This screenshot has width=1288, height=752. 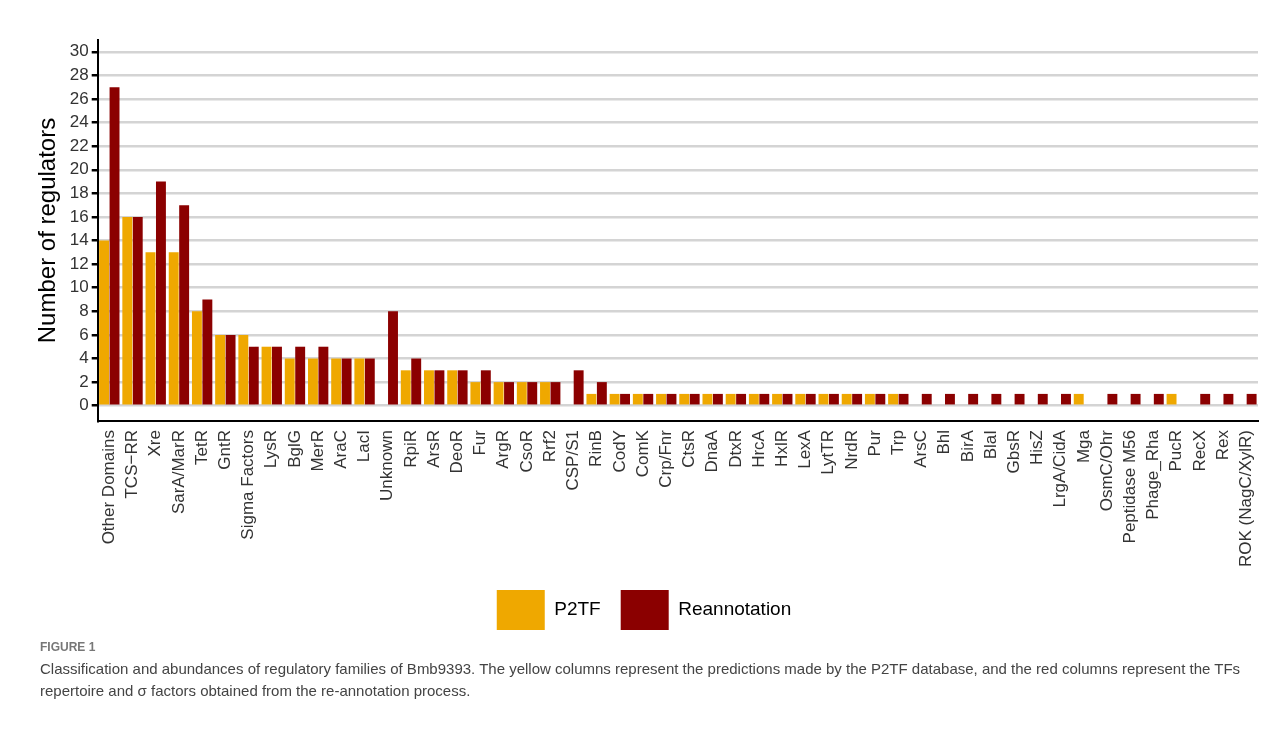 I want to click on y-tick-label: 30, so click(x=79, y=51).